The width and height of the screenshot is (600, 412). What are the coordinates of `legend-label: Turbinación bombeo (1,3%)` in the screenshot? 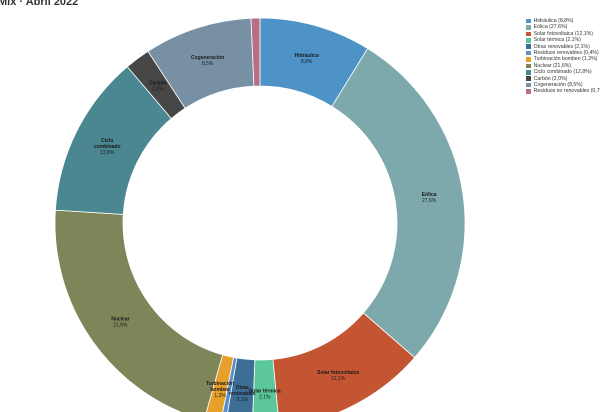 It's located at (565, 59).